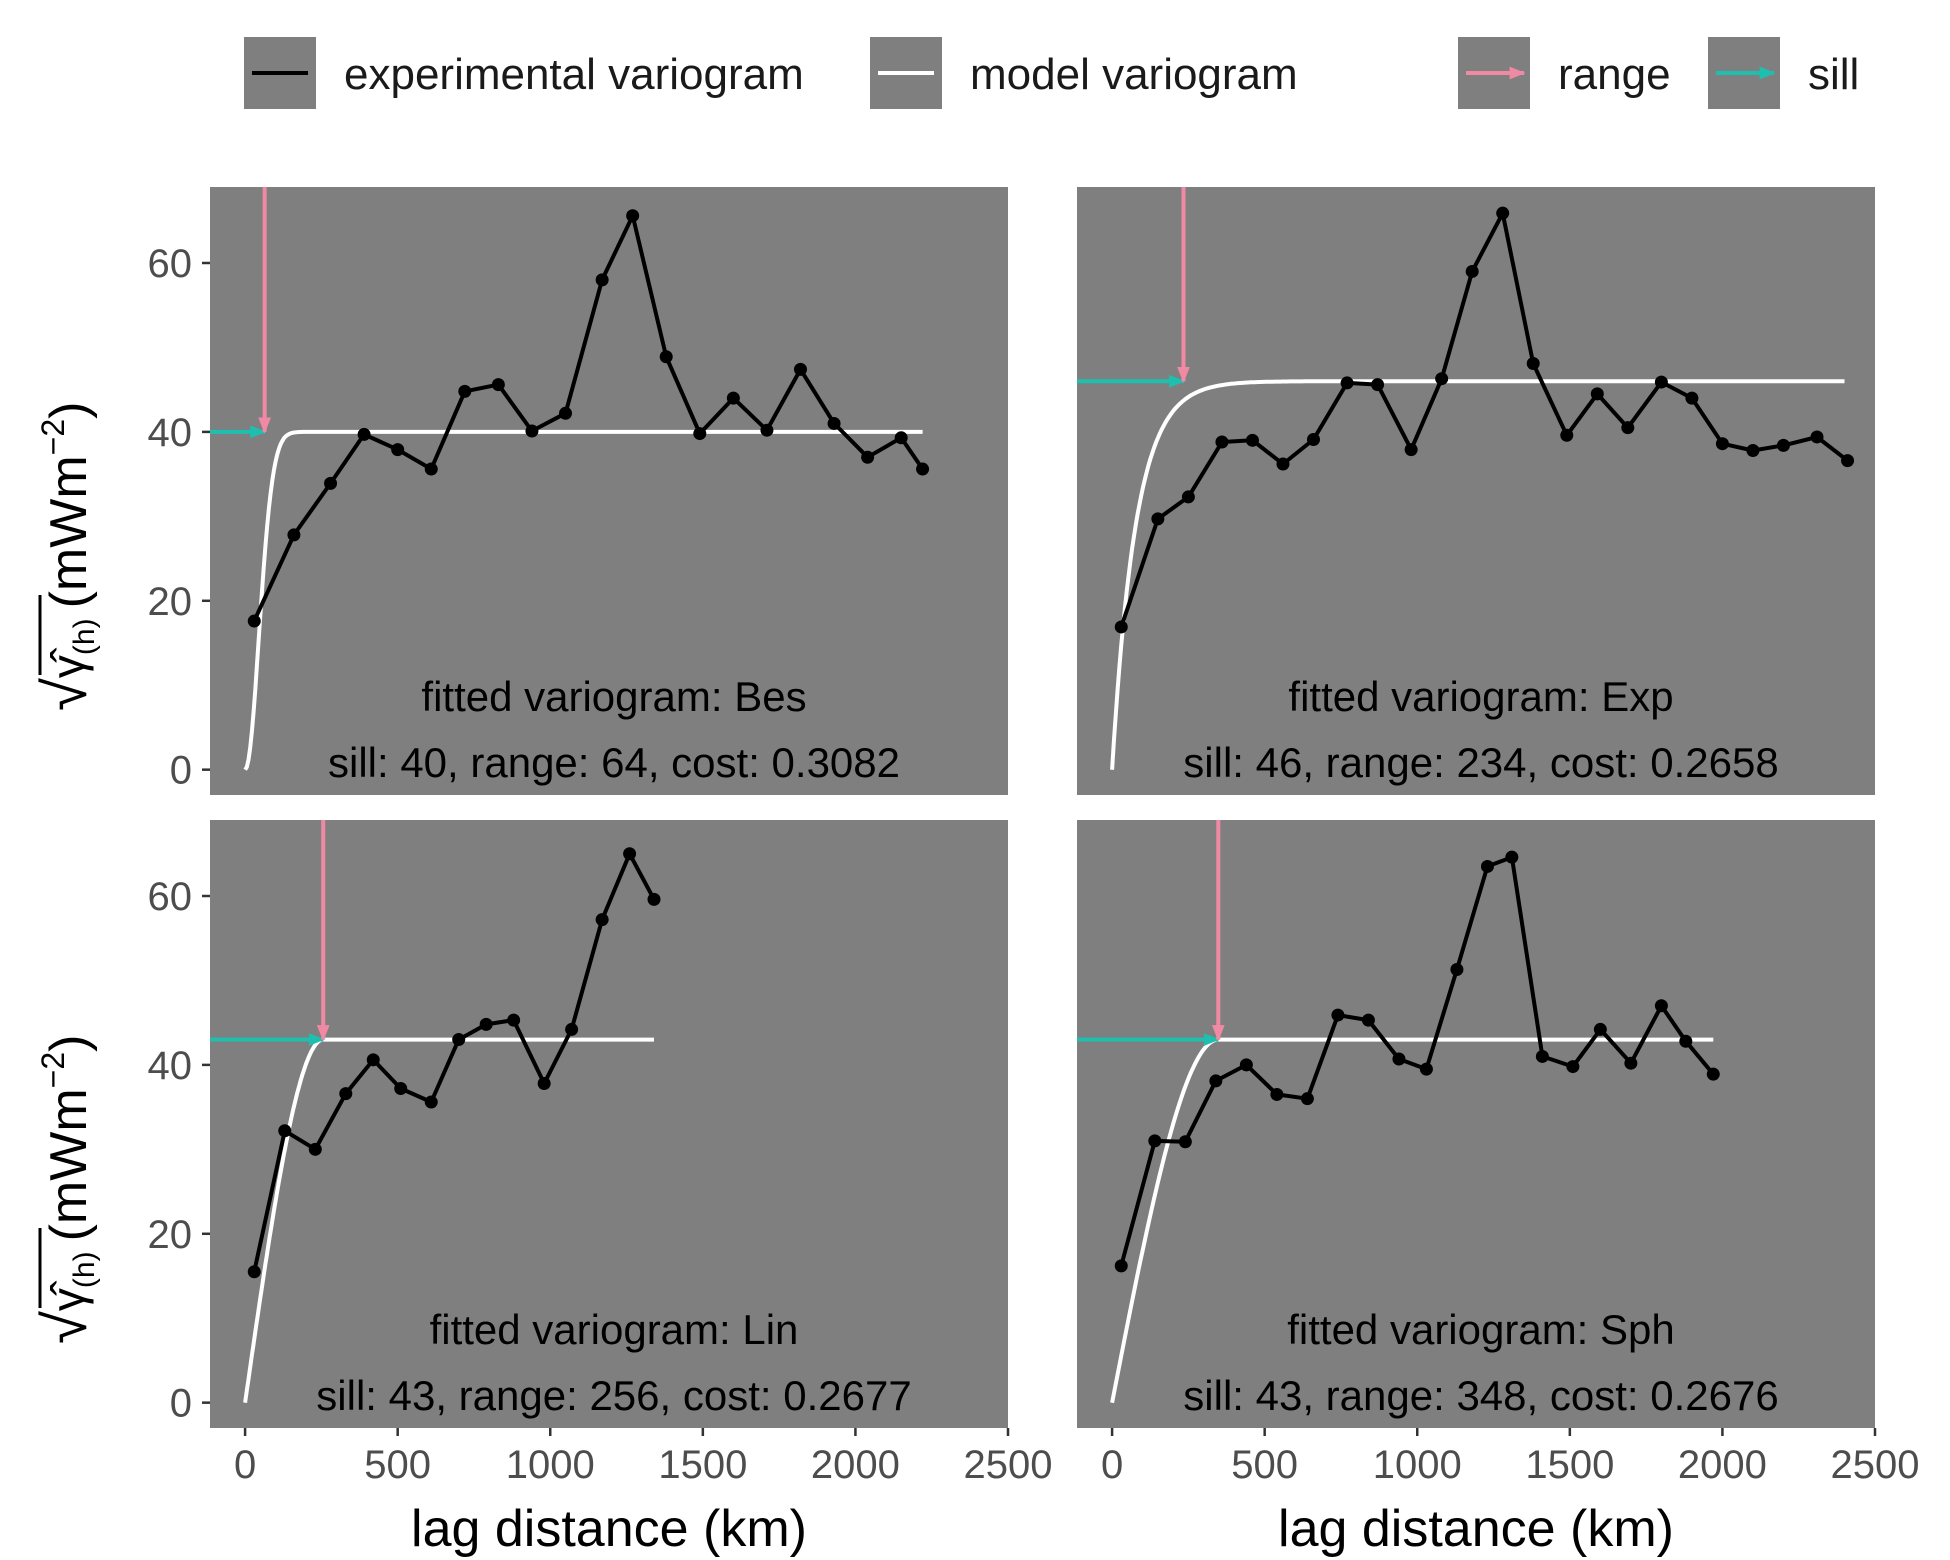  What do you see at coordinates (613, 1395) in the screenshot?
I see `panel-stats-lin: sill: 43, range: 256, cost: 0.2677` at bounding box center [613, 1395].